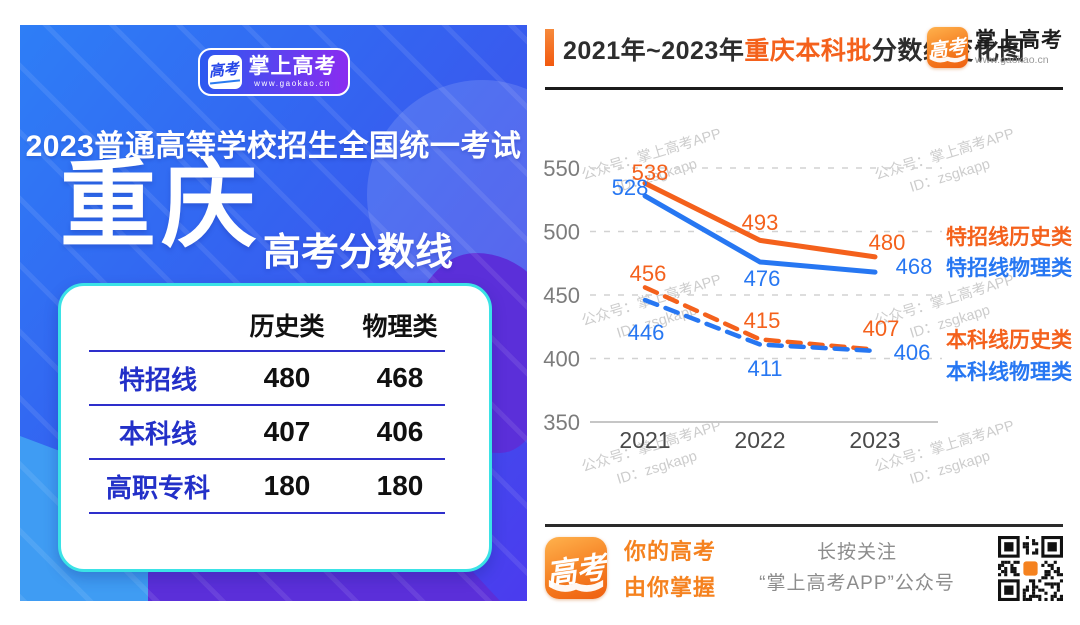 The width and height of the screenshot is (1080, 625). Describe the element at coordinates (1030, 568) in the screenshot. I see `qr-code` at that location.